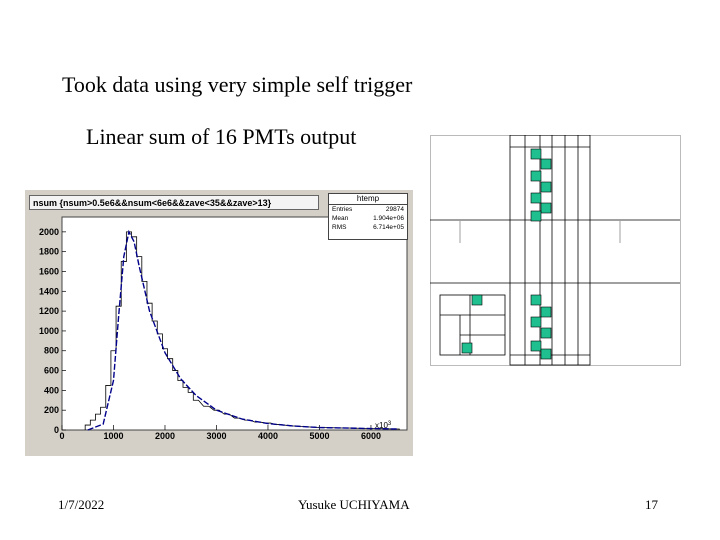  I want to click on x-axis: 0 1000 2000 3000 4000 5000 6000, so click(220, 433).